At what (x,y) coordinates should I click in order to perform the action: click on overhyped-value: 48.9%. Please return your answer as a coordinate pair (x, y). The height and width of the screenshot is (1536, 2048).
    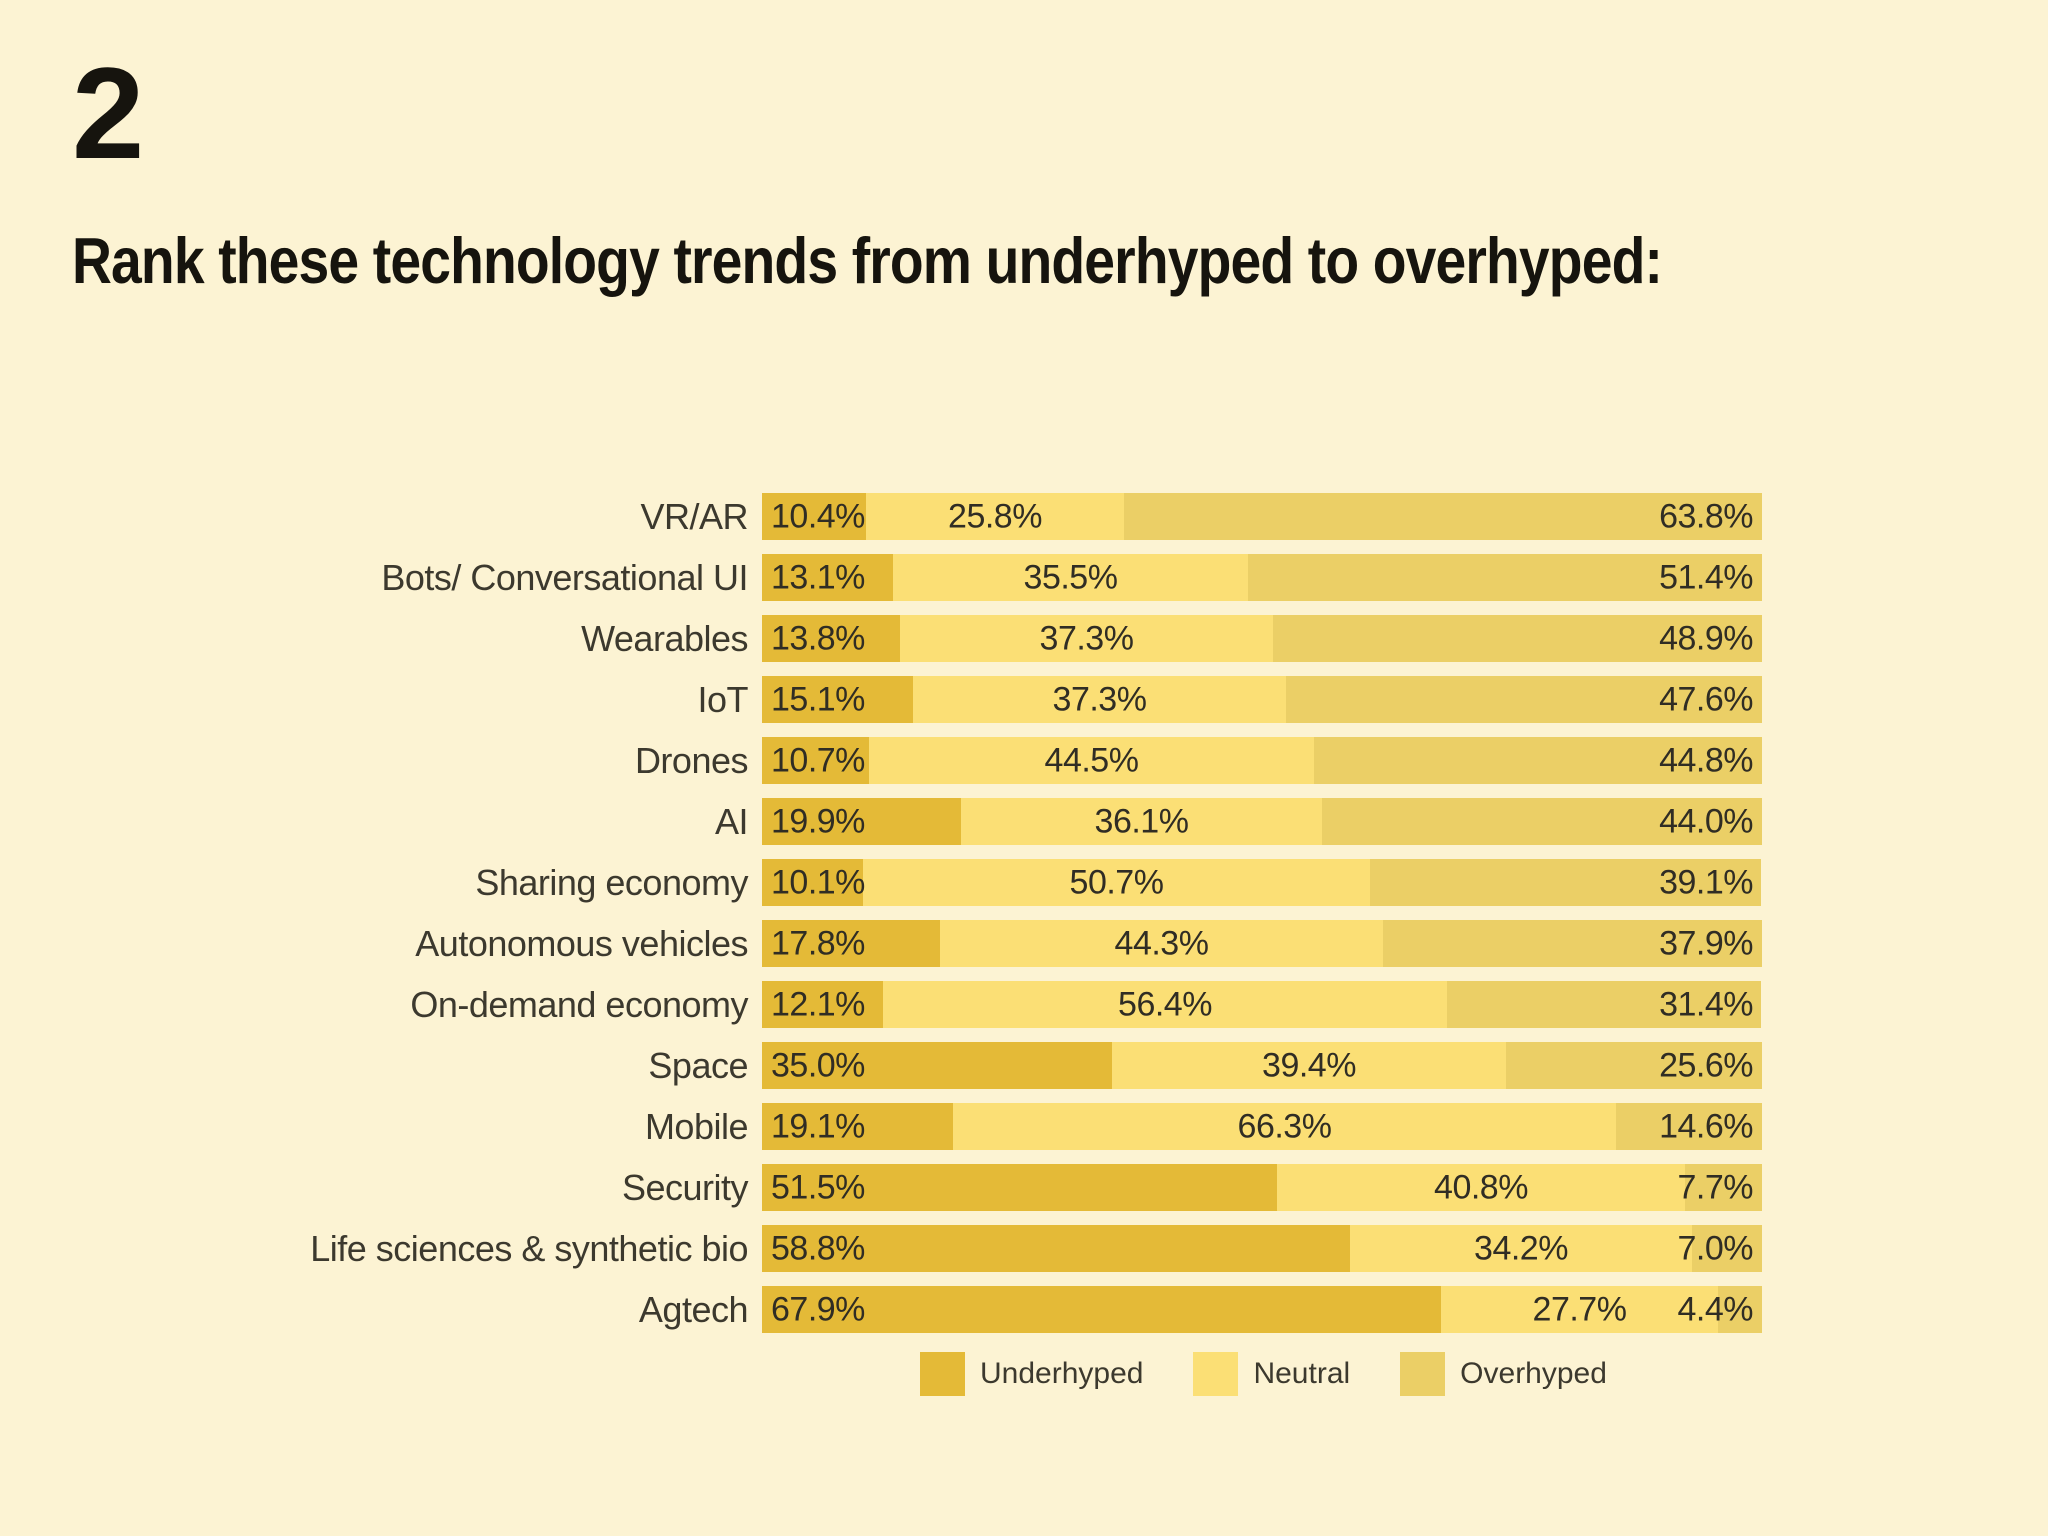
    Looking at the image, I should click on (1706, 638).